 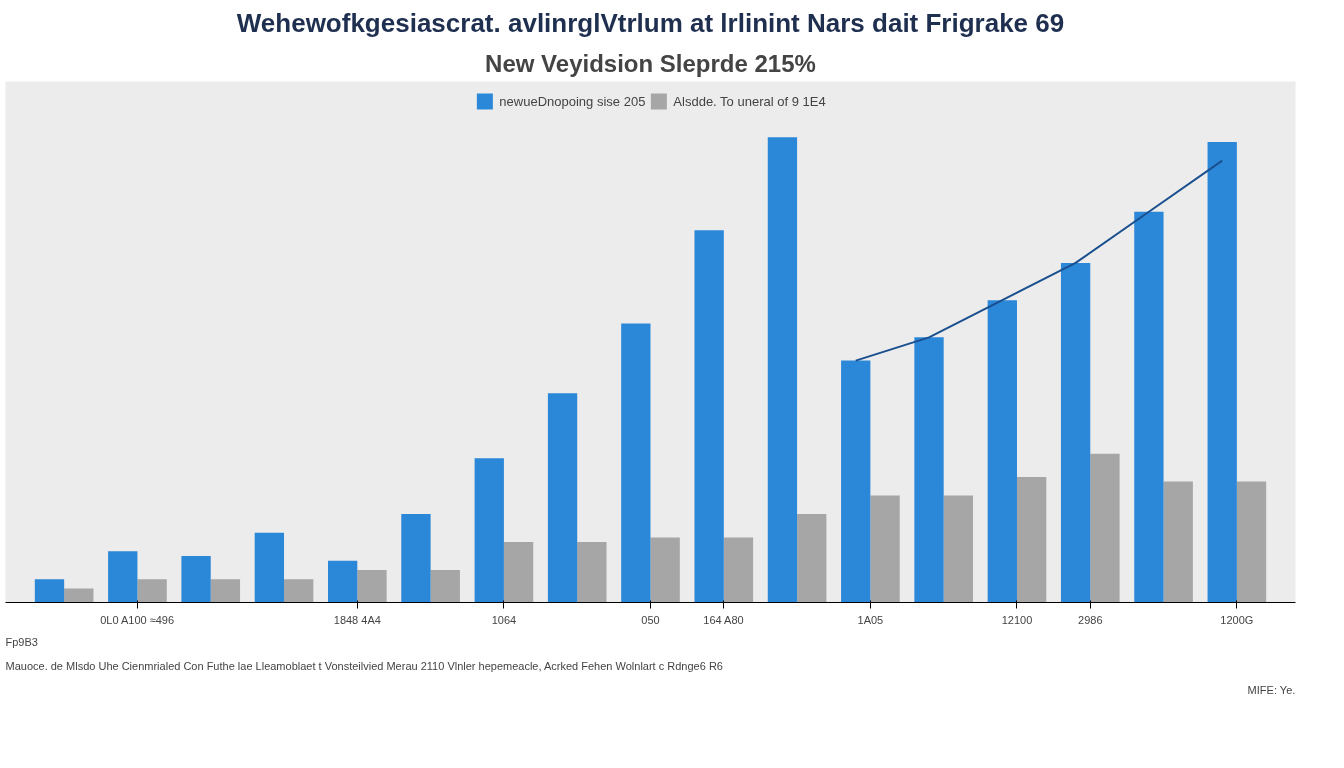 I want to click on x-tick-label: 2986, so click(x=1090, y=619).